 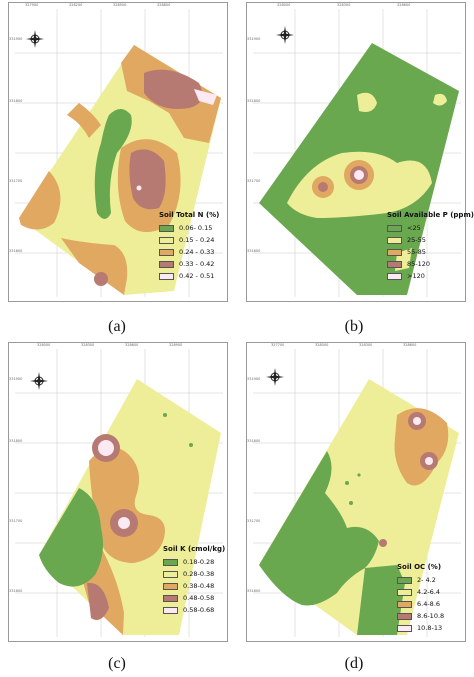 What do you see at coordinates (16, 39) in the screenshot?
I see `left-tick-a-0: 331900` at bounding box center [16, 39].